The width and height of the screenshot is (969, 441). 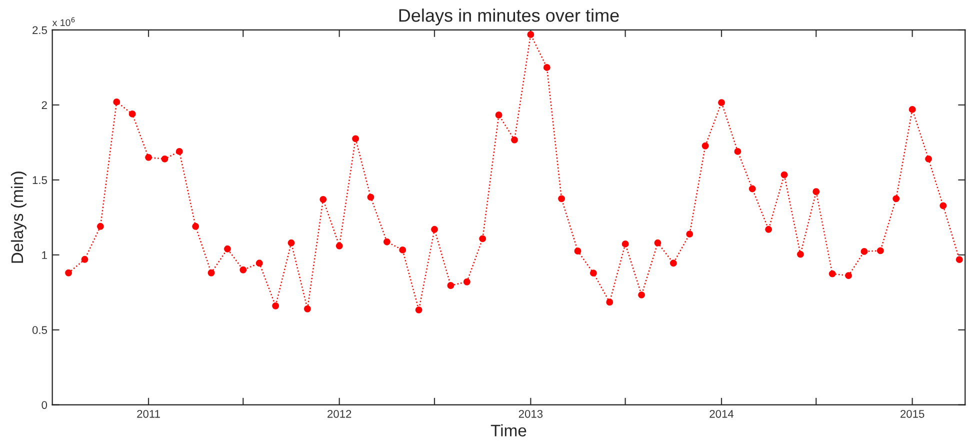 I want to click on y-tick-label: 0.5, so click(x=39, y=330).